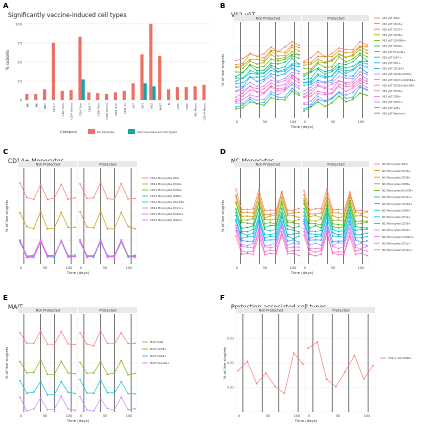 Image resolution: width=439 pixels, height=440 pixels. What do you see at coordinates (268, 416) in the screenshot?
I see `x-tick-label: 50` at bounding box center [268, 416].